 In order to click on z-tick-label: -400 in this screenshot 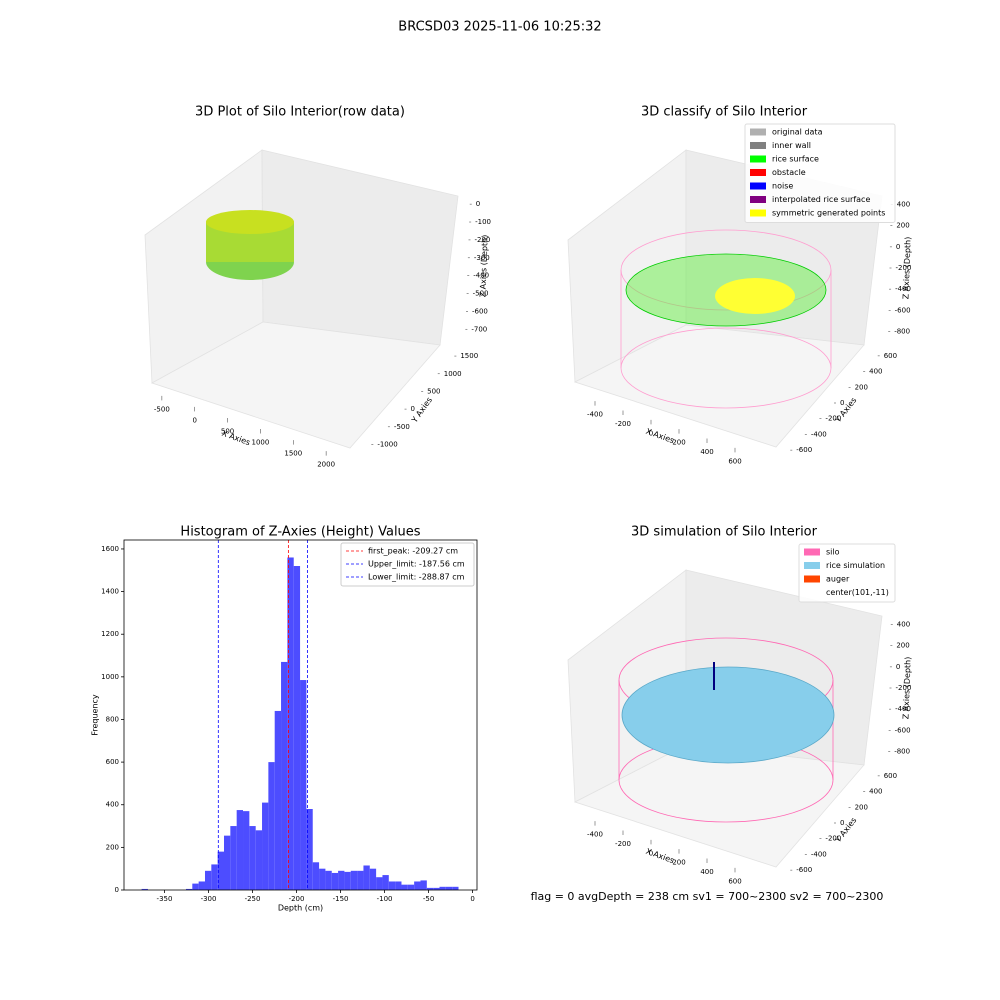, I will do `click(903, 289)`.